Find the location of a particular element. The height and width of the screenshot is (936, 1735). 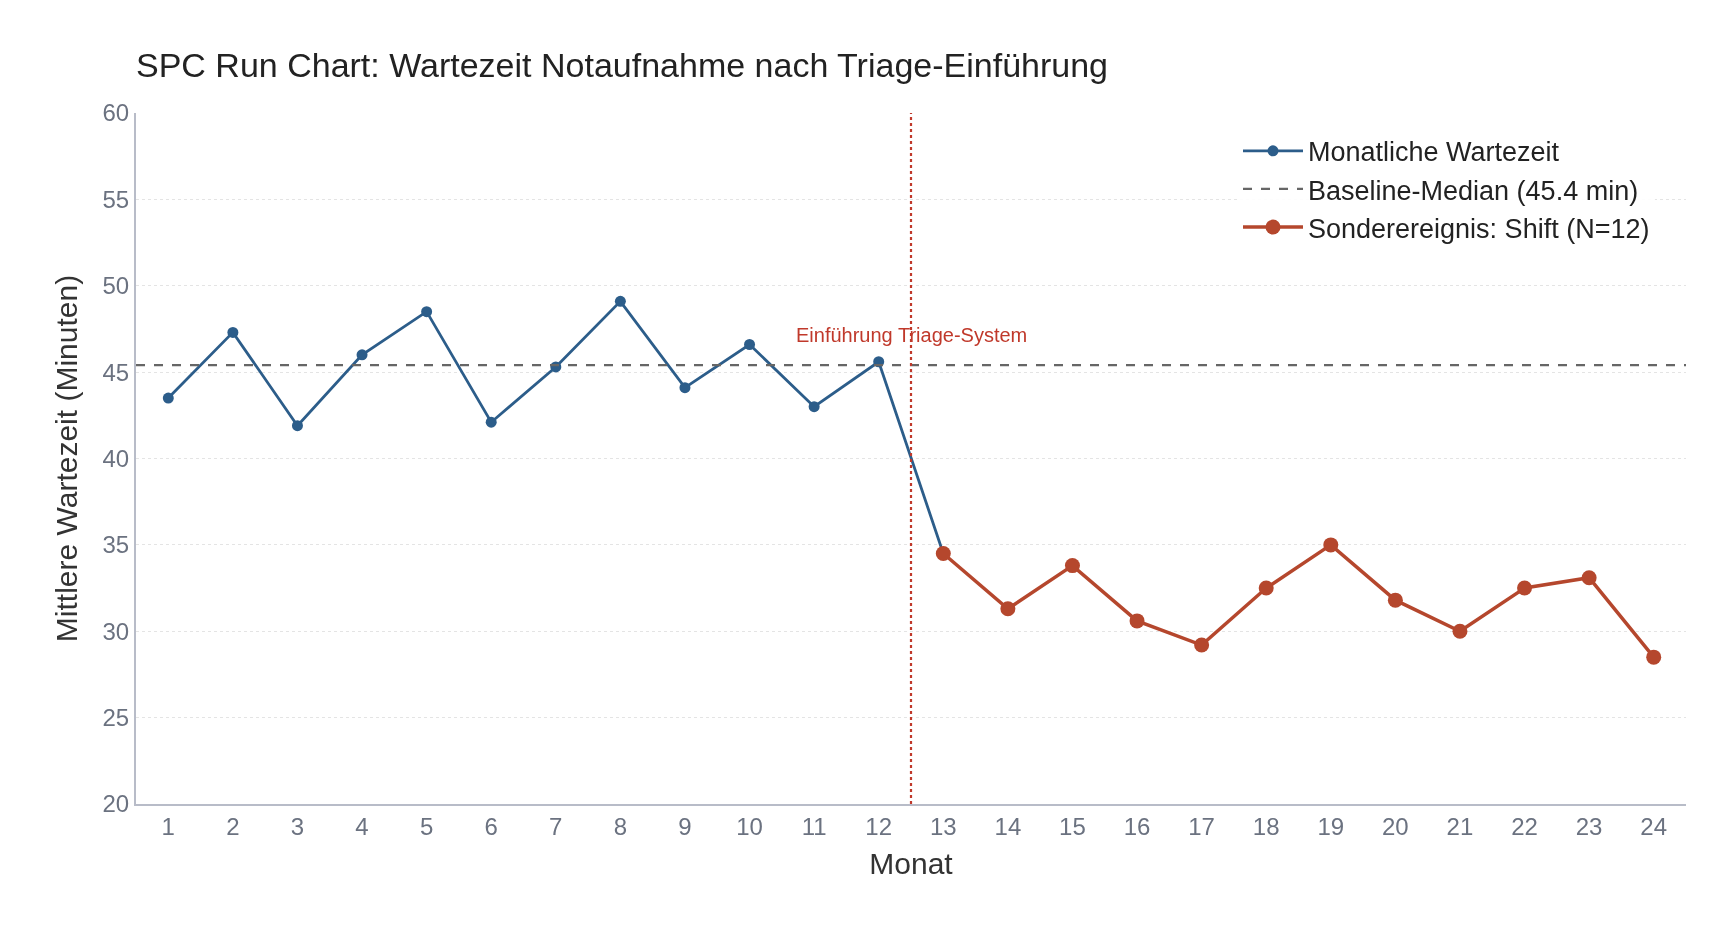

y-tick-label: 55 is located at coordinates (116, 199).